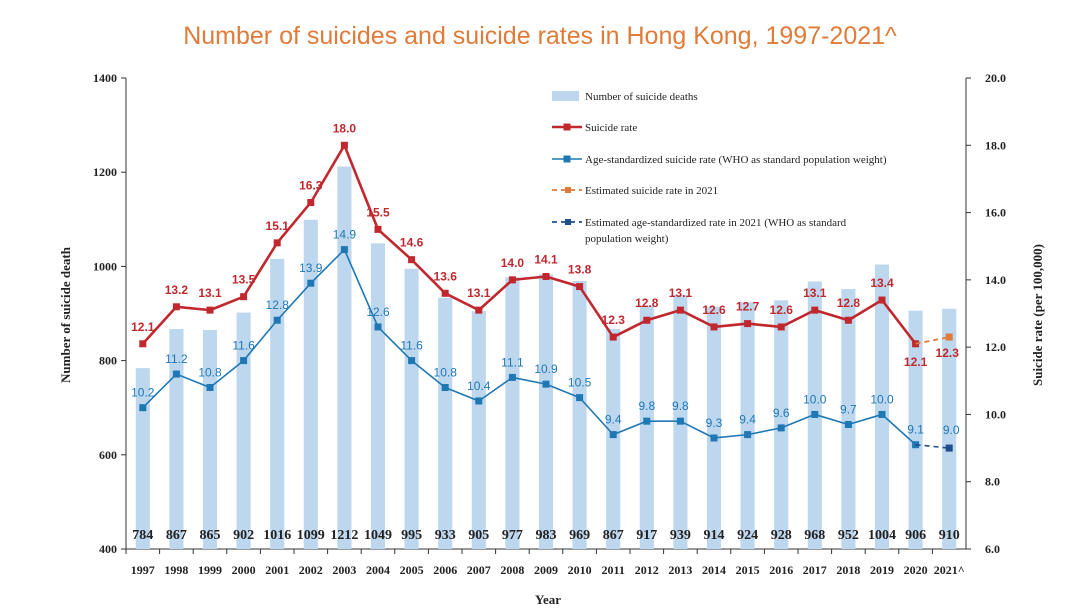 Image resolution: width=1081 pixels, height=608 pixels. What do you see at coordinates (311, 268) in the screenshot?
I see `age-value-label: 13.9` at bounding box center [311, 268].